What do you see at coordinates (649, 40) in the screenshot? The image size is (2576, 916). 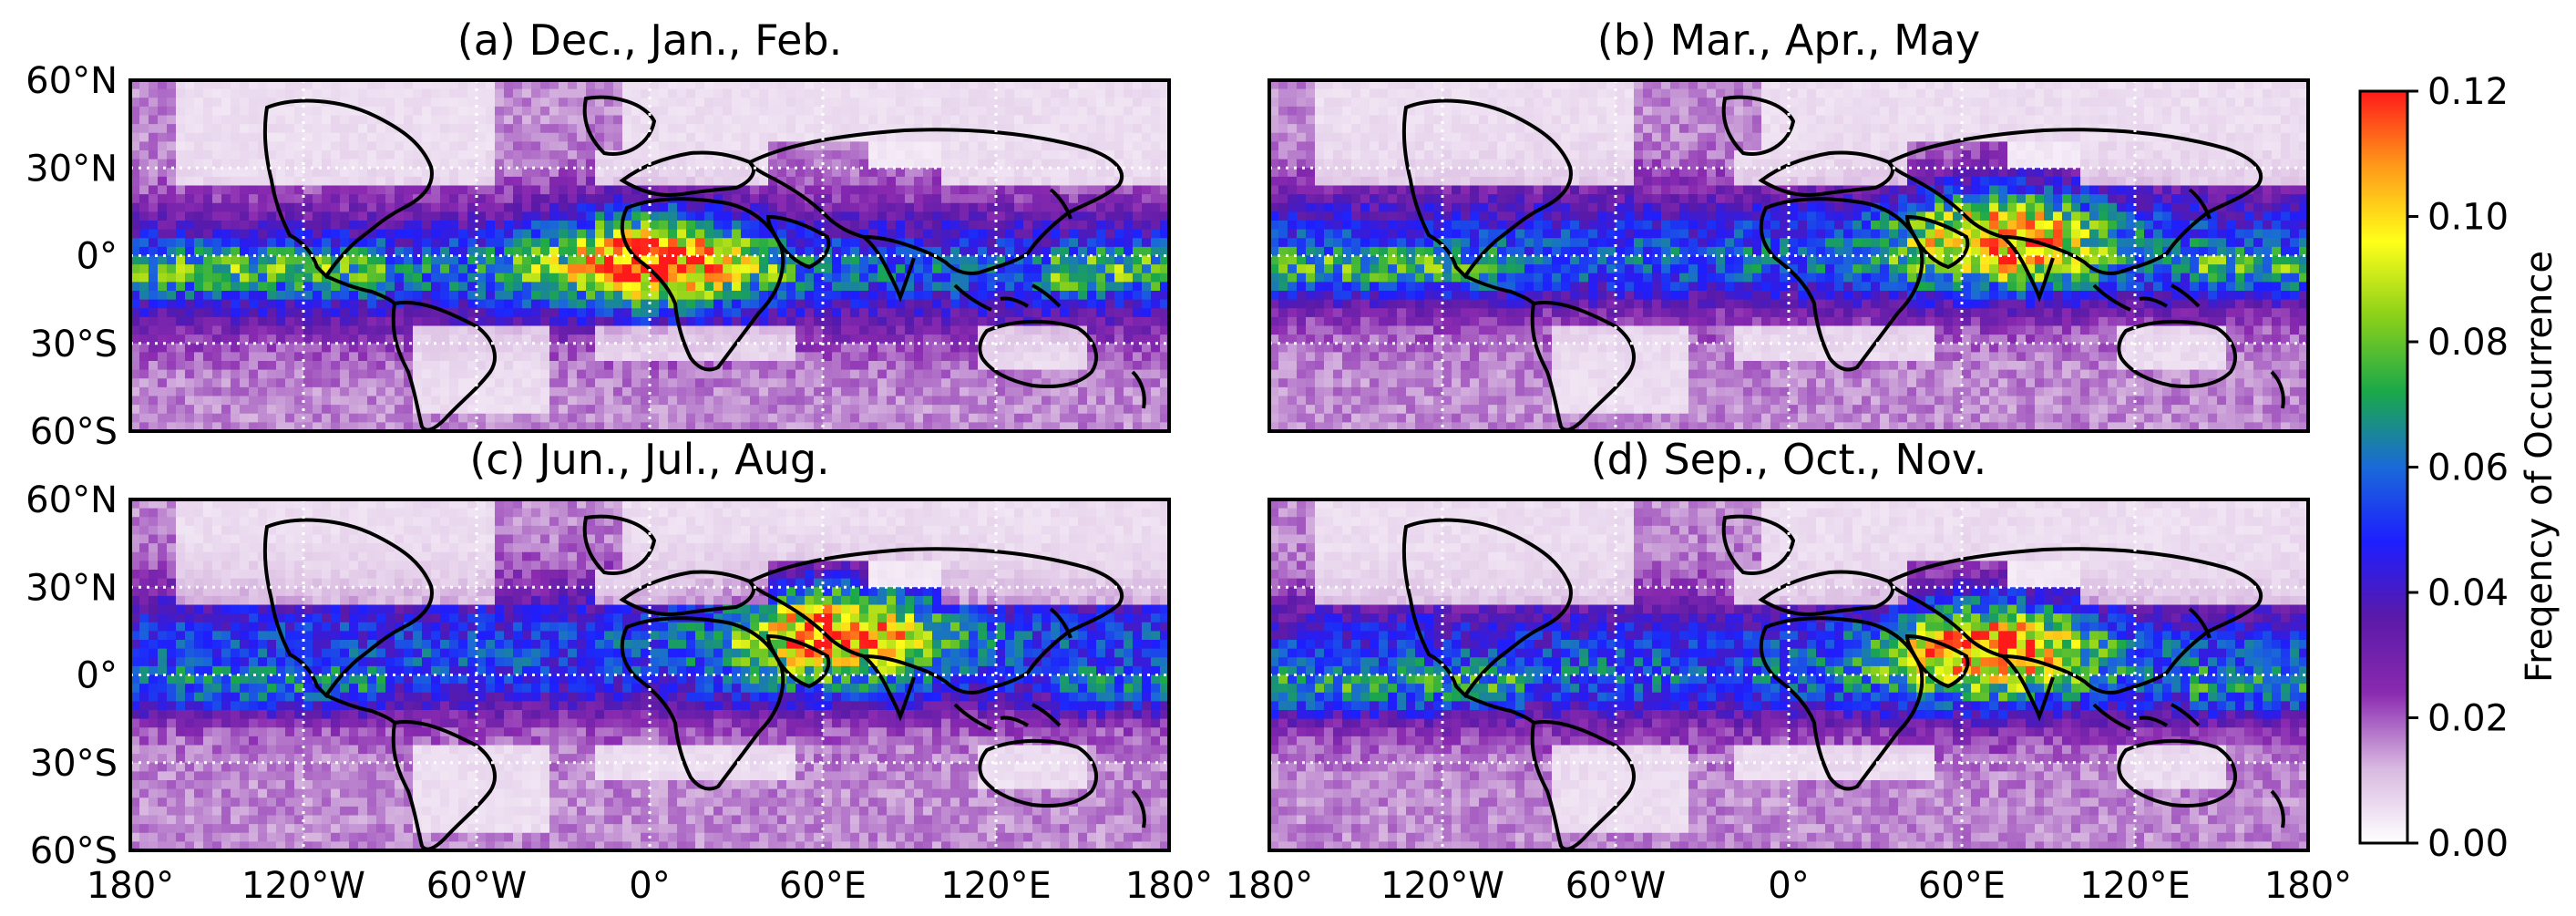 I see `panel-title-a: (a) Dec., Jan., Feb.` at bounding box center [649, 40].